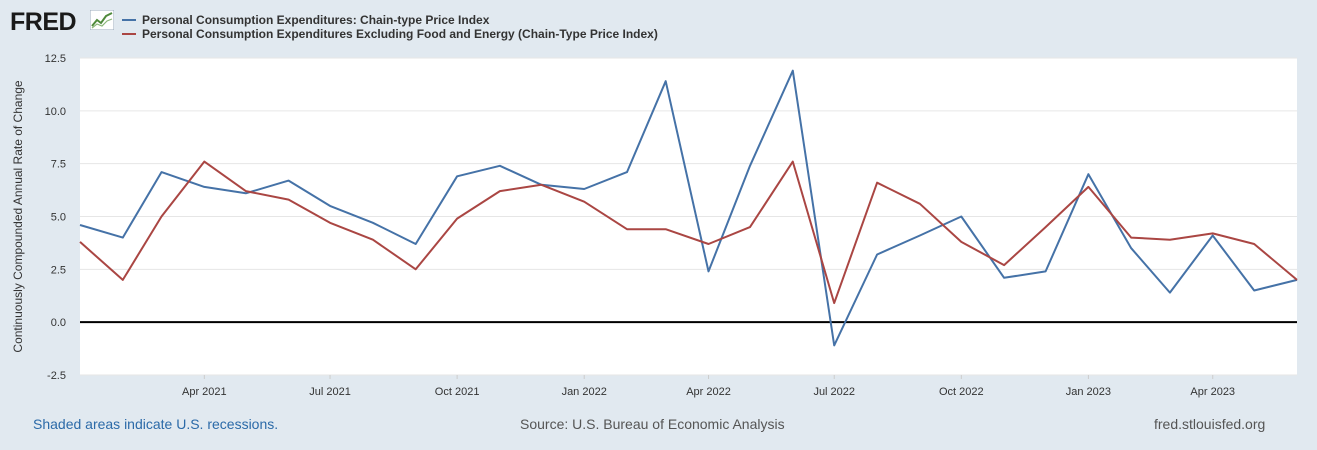 This screenshot has width=1317, height=450. What do you see at coordinates (102, 20) in the screenshot?
I see `chart-line-icon` at bounding box center [102, 20].